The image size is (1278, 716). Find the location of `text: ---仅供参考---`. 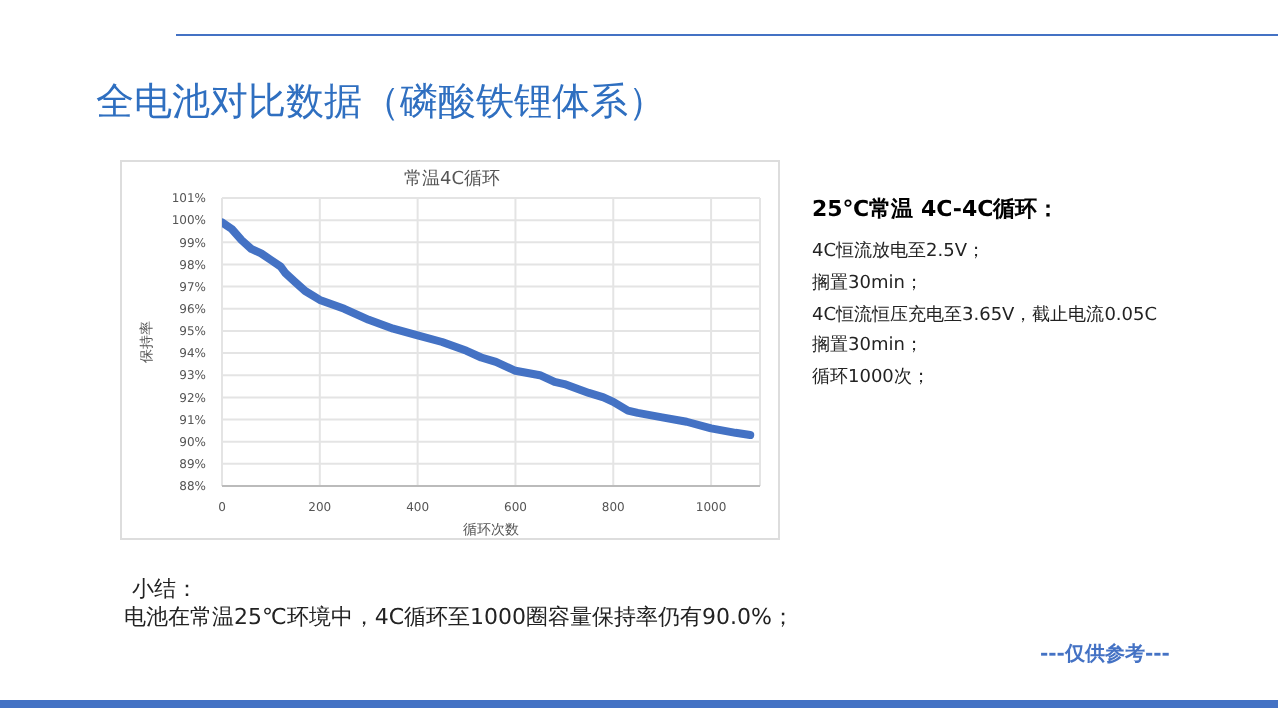

text: ---仅供参考--- is located at coordinates (1105, 654).